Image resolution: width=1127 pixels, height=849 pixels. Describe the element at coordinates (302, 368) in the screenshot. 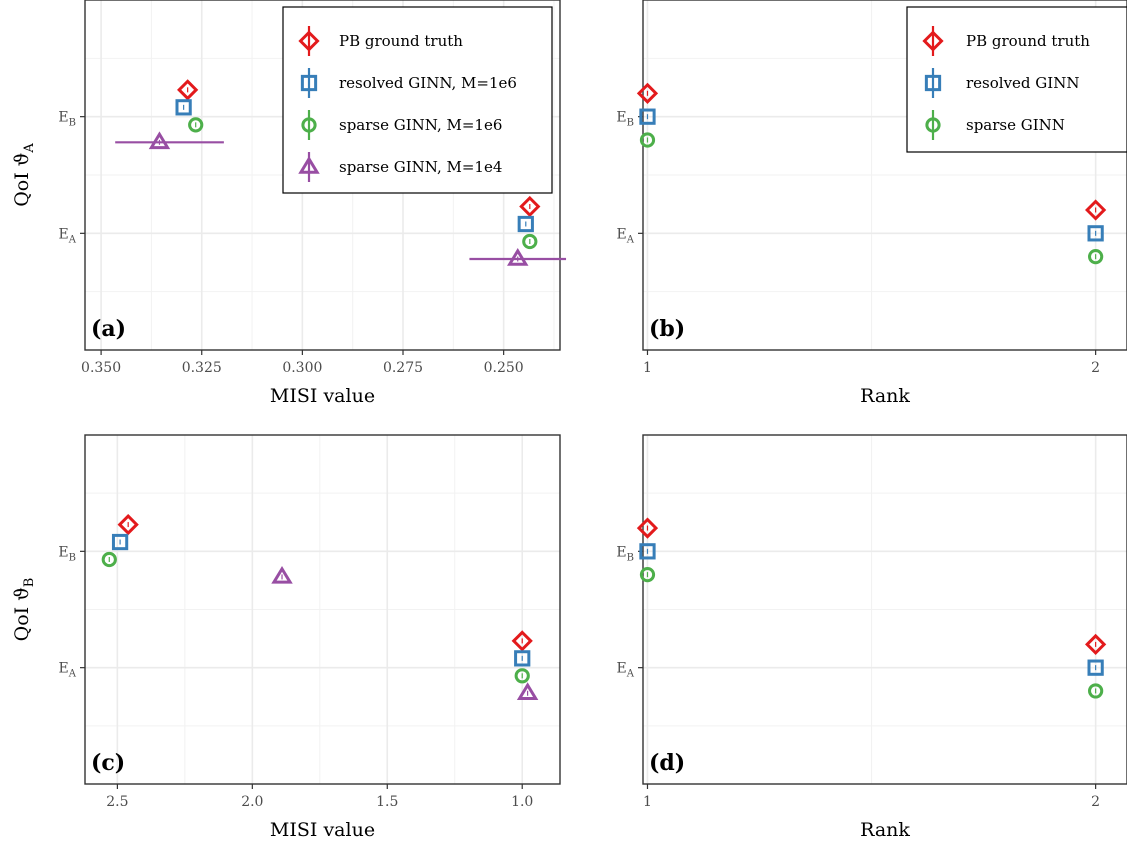

I see `x-tick-label: 0.300` at that location.